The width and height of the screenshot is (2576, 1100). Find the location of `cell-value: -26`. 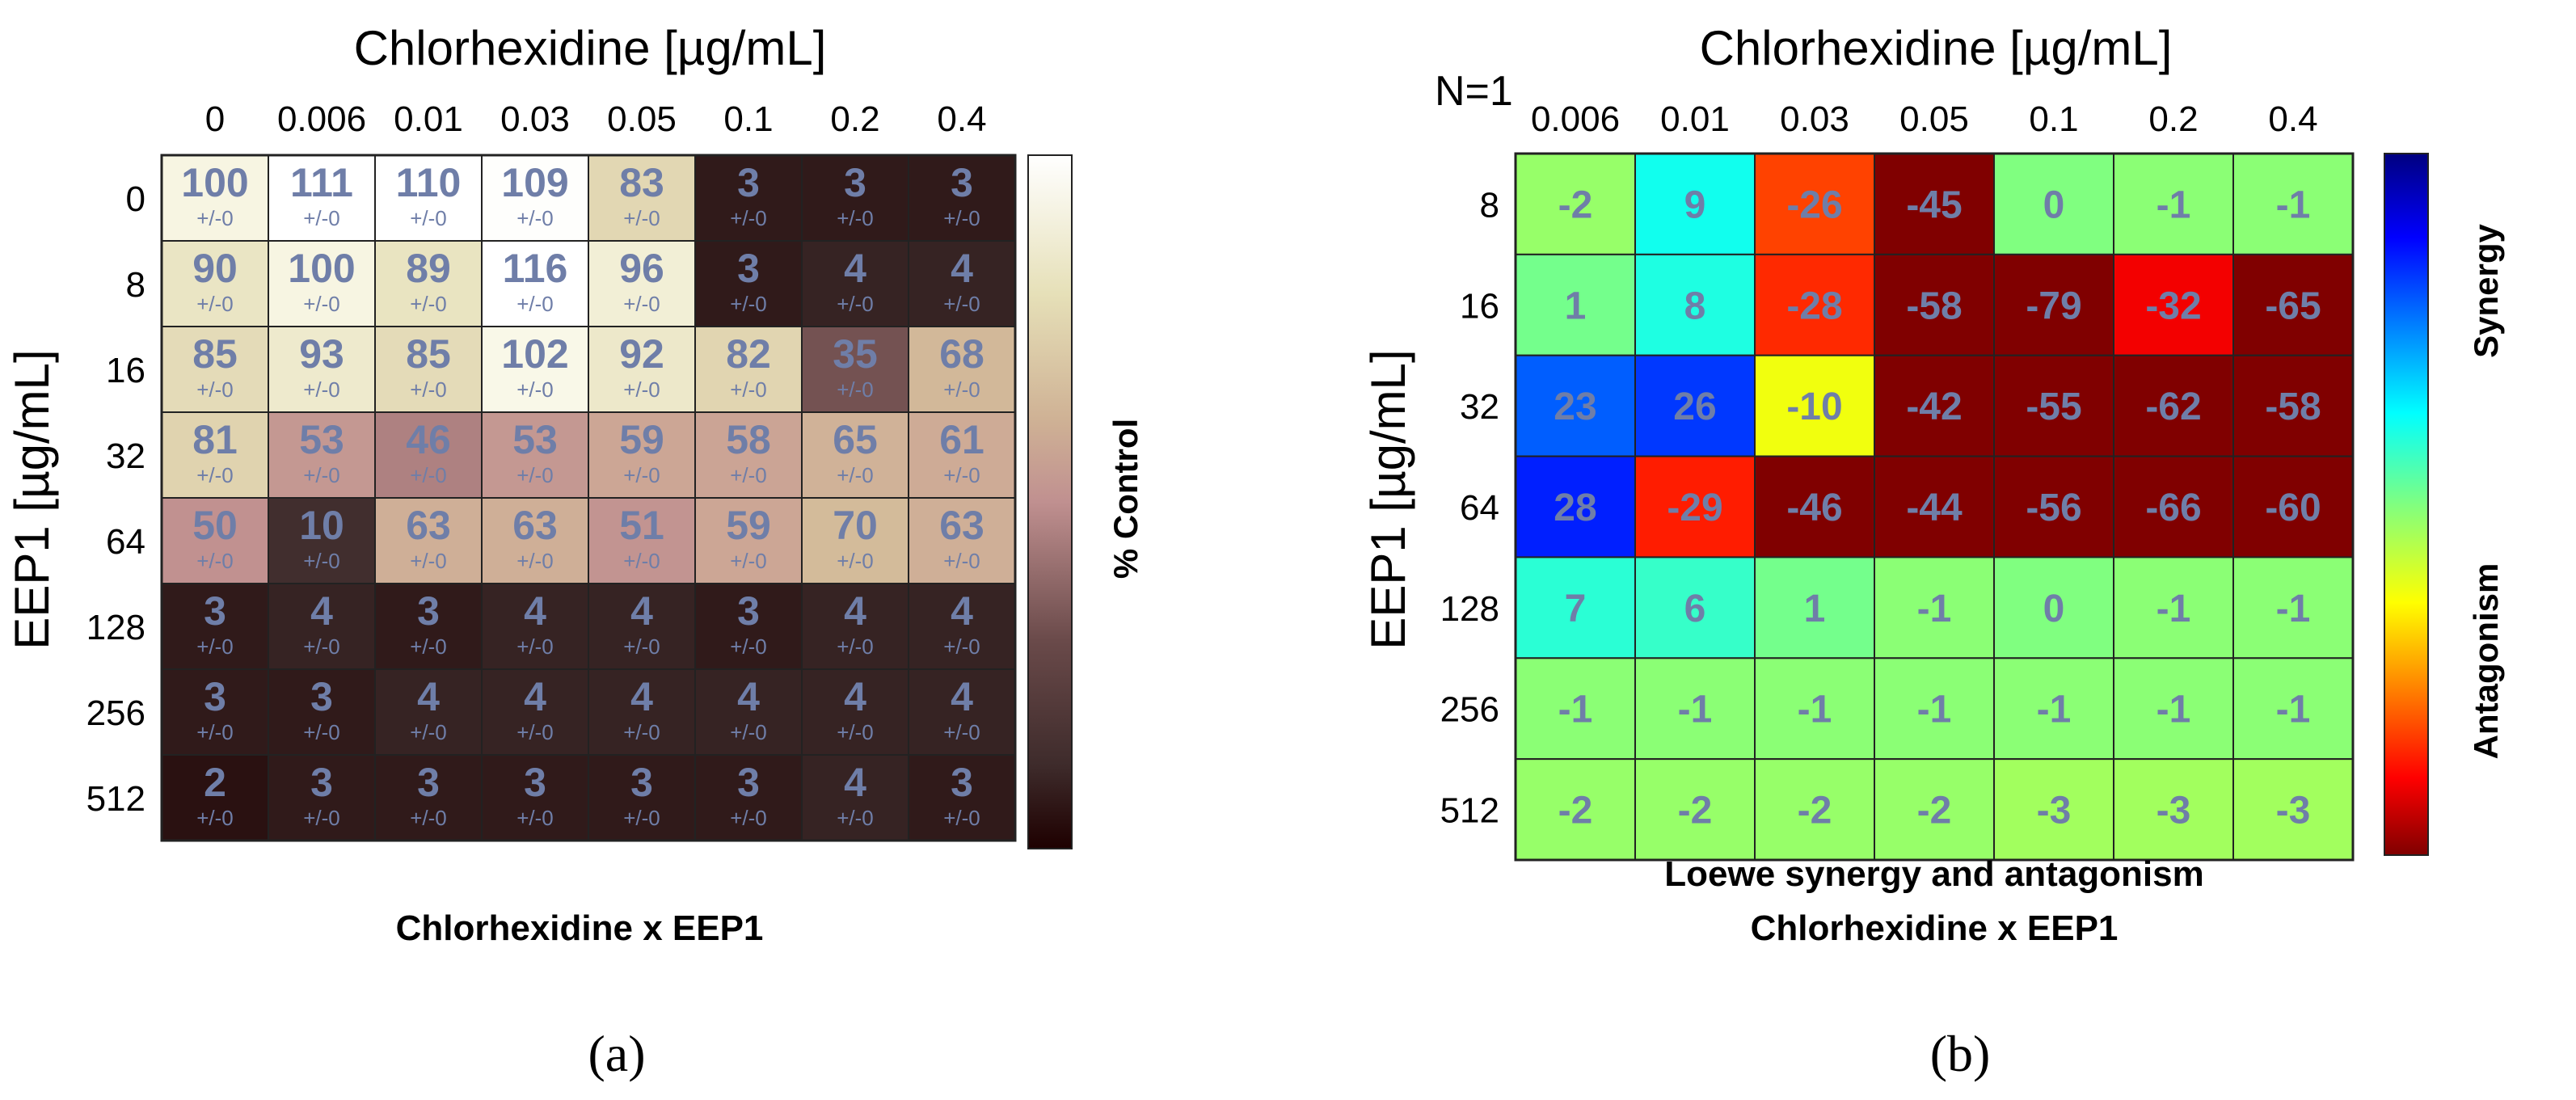

cell-value: -26 is located at coordinates (1814, 204).